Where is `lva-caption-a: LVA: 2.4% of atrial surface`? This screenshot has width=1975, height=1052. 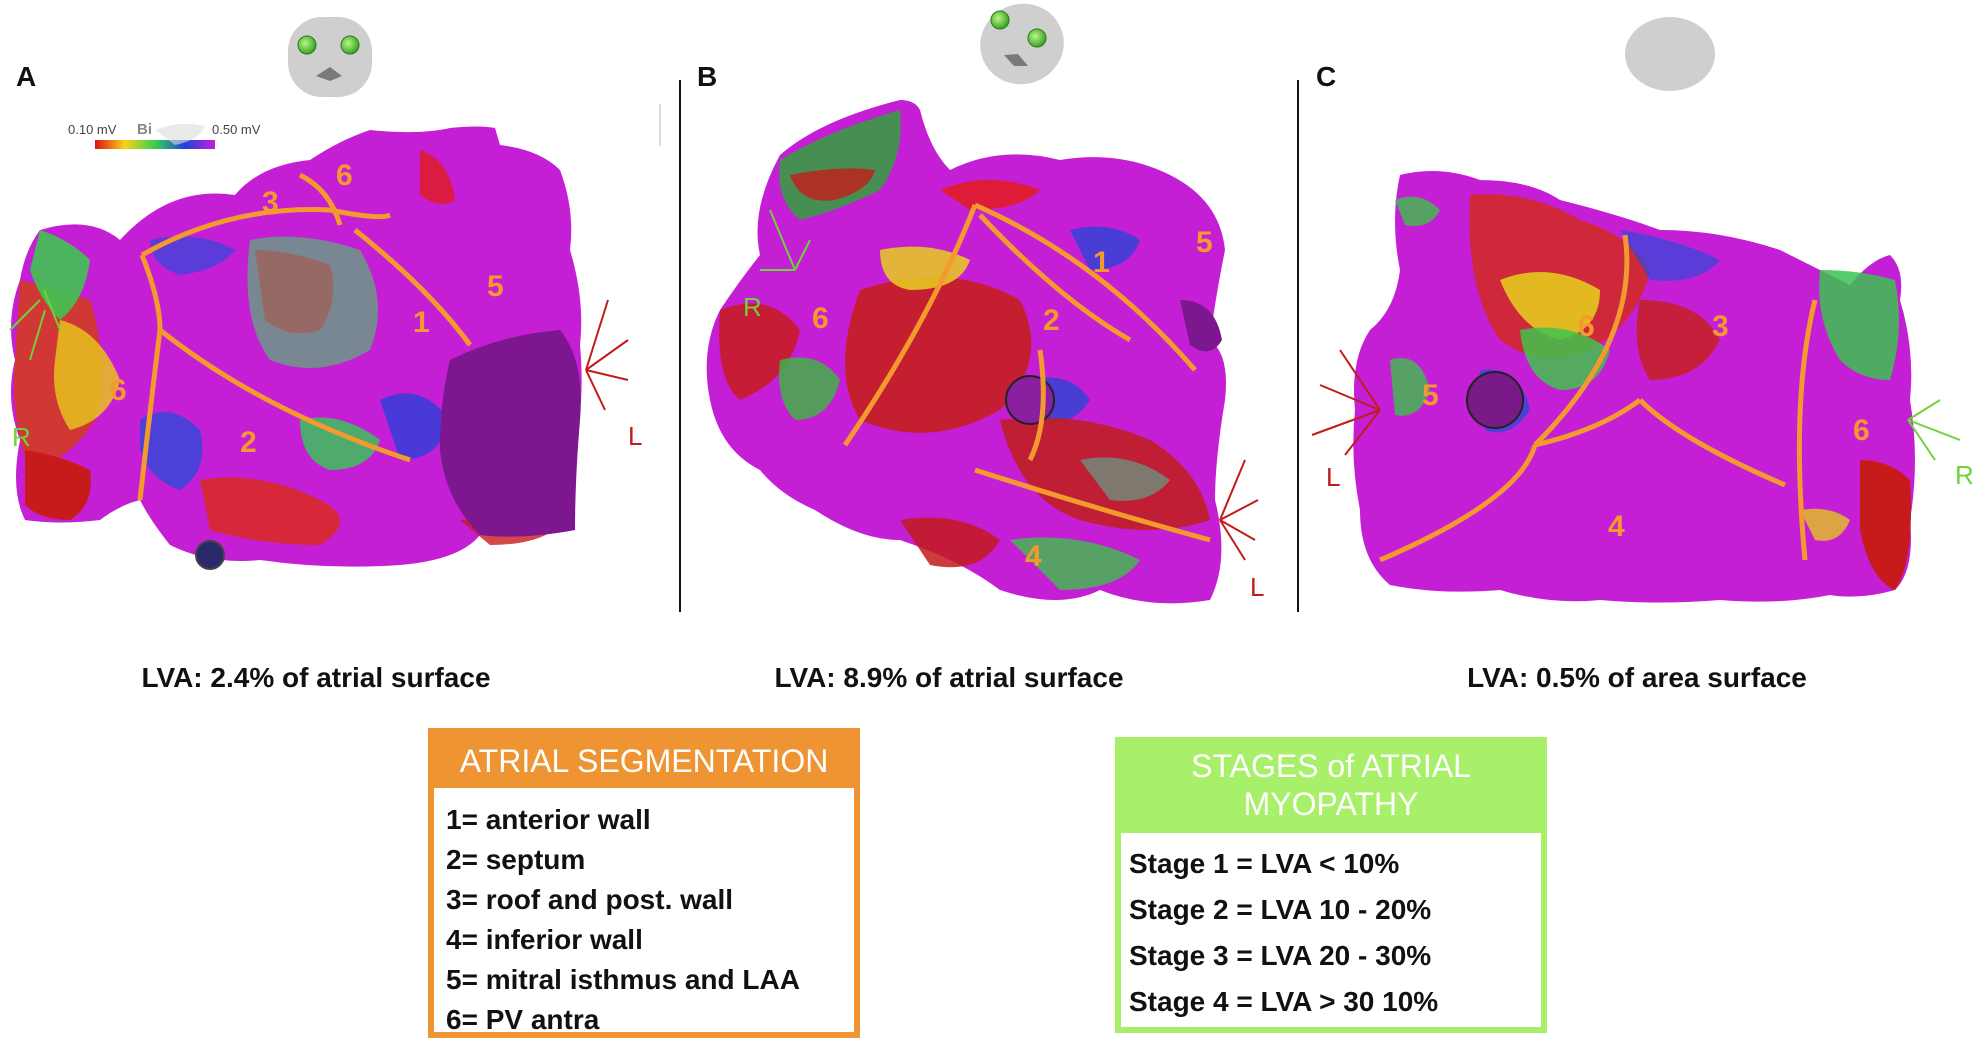 lva-caption-a: LVA: 2.4% of atrial surface is located at coordinates (316, 677).